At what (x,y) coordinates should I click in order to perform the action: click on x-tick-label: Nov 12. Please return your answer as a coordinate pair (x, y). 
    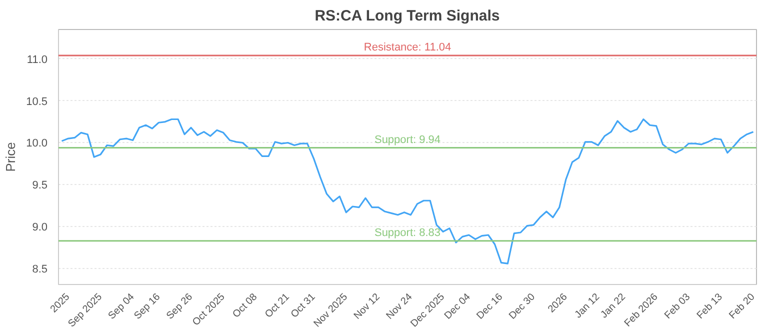
    Looking at the image, I should click on (367, 306).